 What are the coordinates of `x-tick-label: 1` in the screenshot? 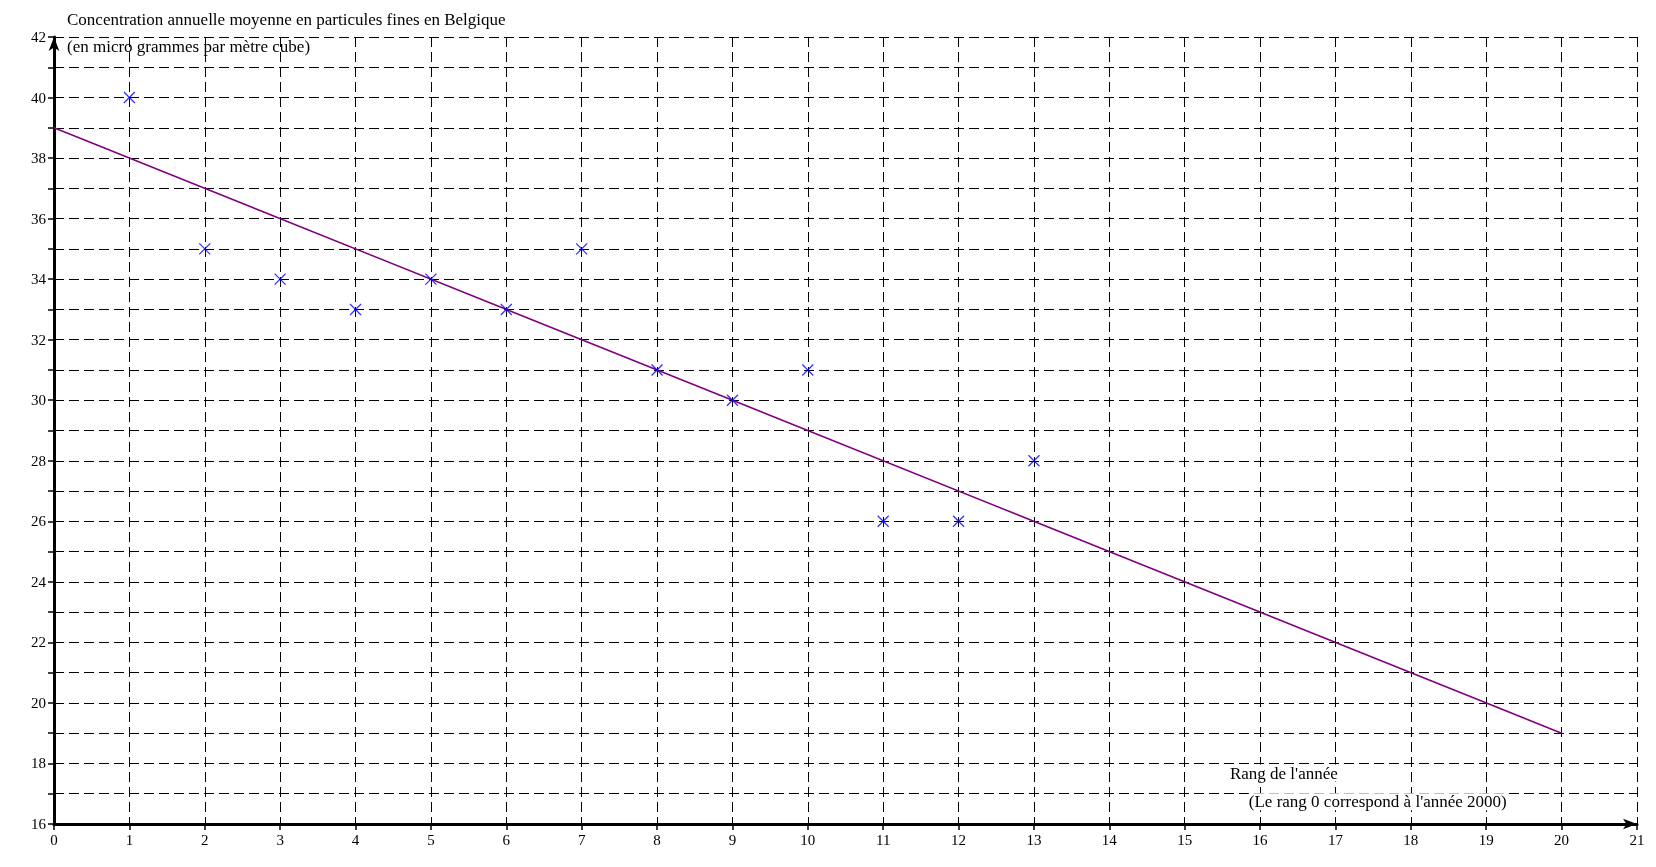 It's located at (129, 839).